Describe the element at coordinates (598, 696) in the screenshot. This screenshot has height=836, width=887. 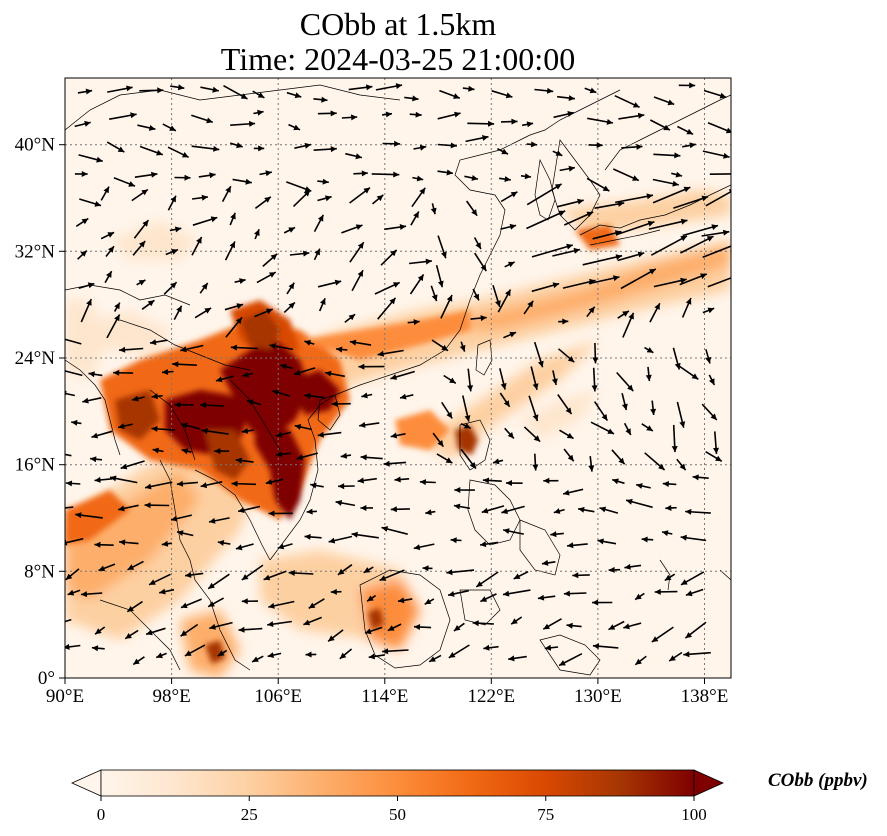
I see `lon-tick-label: 130°E` at that location.